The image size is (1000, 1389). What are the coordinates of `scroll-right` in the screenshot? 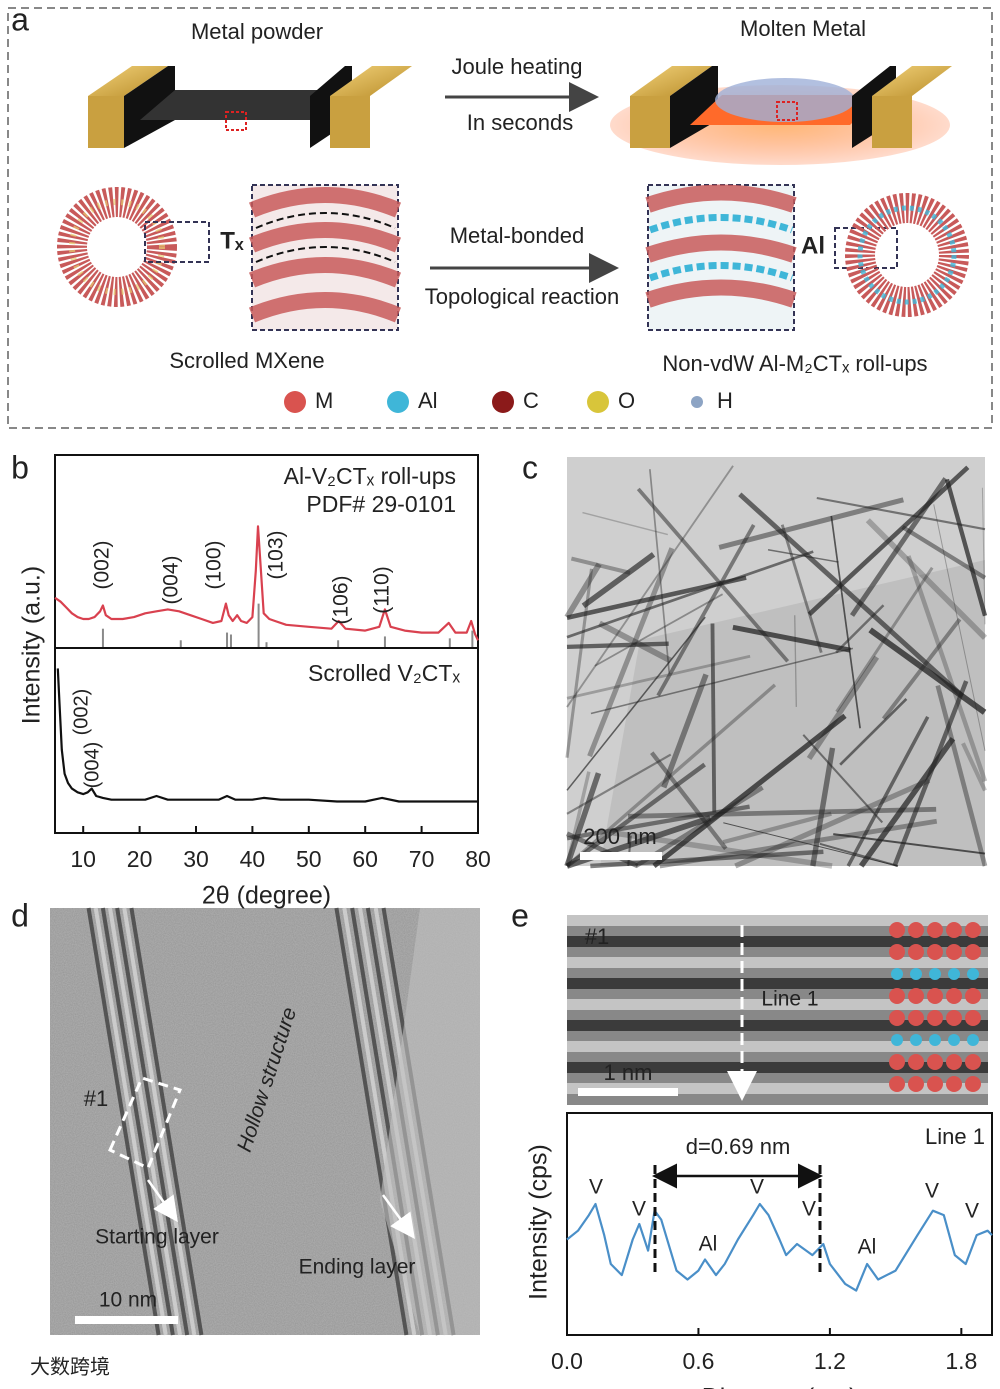 It's located at (807, 257).